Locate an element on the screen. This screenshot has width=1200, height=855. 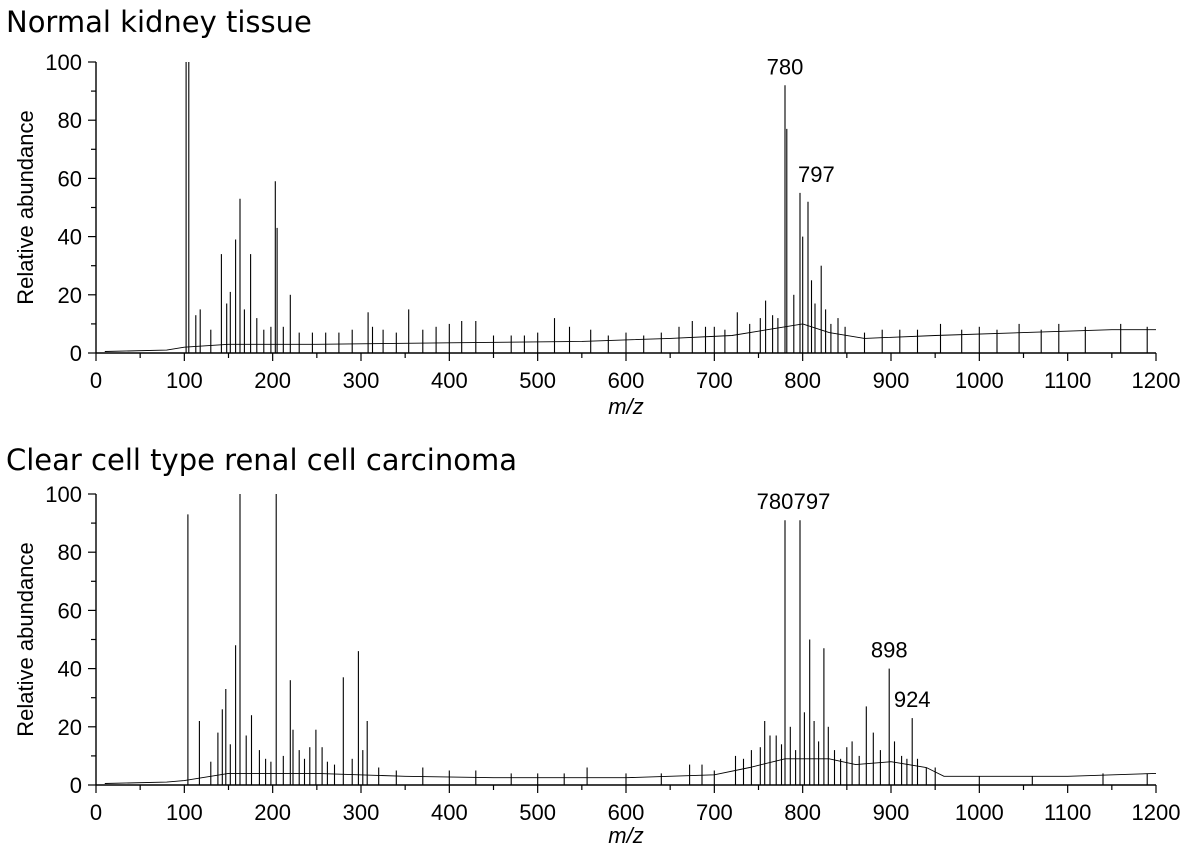
chart-title: Normal kidney tissue is located at coordinates (159, 22).